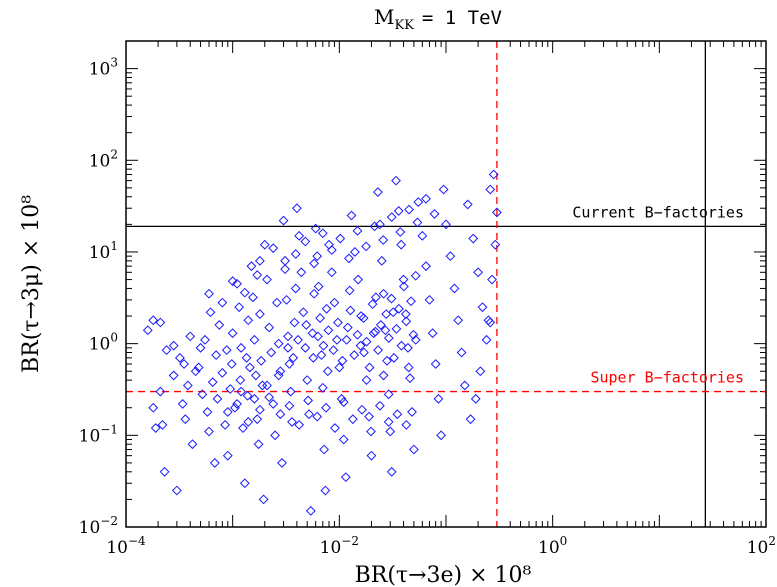 The height and width of the screenshot is (587, 777). I want to click on y-axis-label: BR(τ→3μ) × 10⁸, so click(31, 284).